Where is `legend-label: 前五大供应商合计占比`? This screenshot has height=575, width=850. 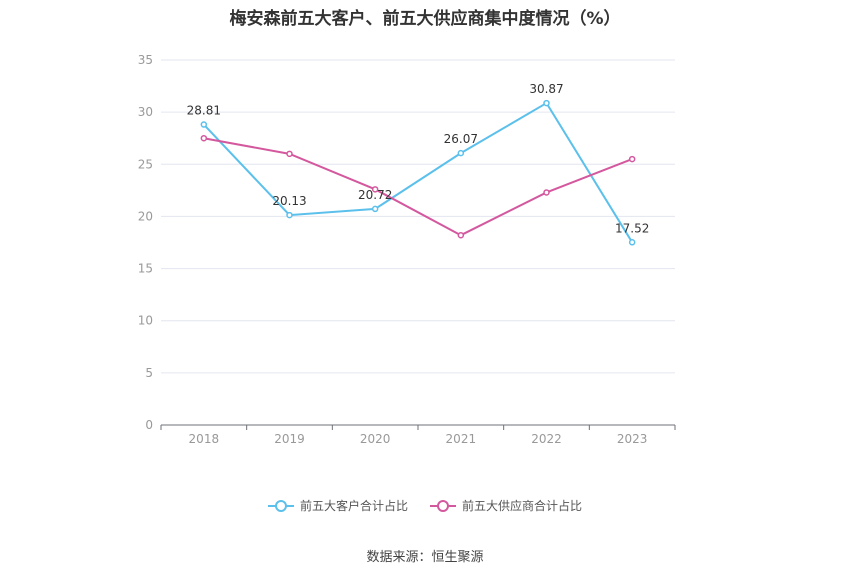 legend-label: 前五大供应商合计占比 is located at coordinates (522, 506).